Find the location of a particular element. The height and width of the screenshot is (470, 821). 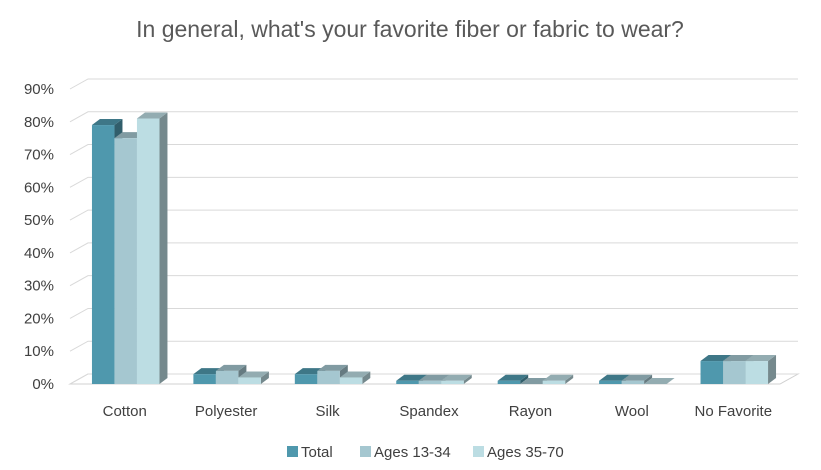

legend-item: Ages 35-70 is located at coordinates (518, 452).